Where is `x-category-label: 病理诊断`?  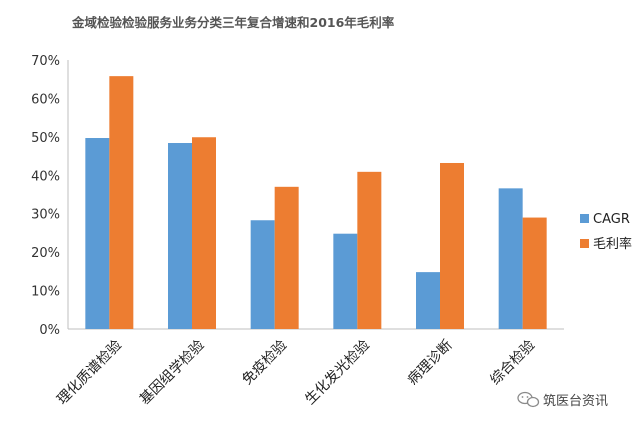 x-category-label: 病理诊断 is located at coordinates (430, 362).